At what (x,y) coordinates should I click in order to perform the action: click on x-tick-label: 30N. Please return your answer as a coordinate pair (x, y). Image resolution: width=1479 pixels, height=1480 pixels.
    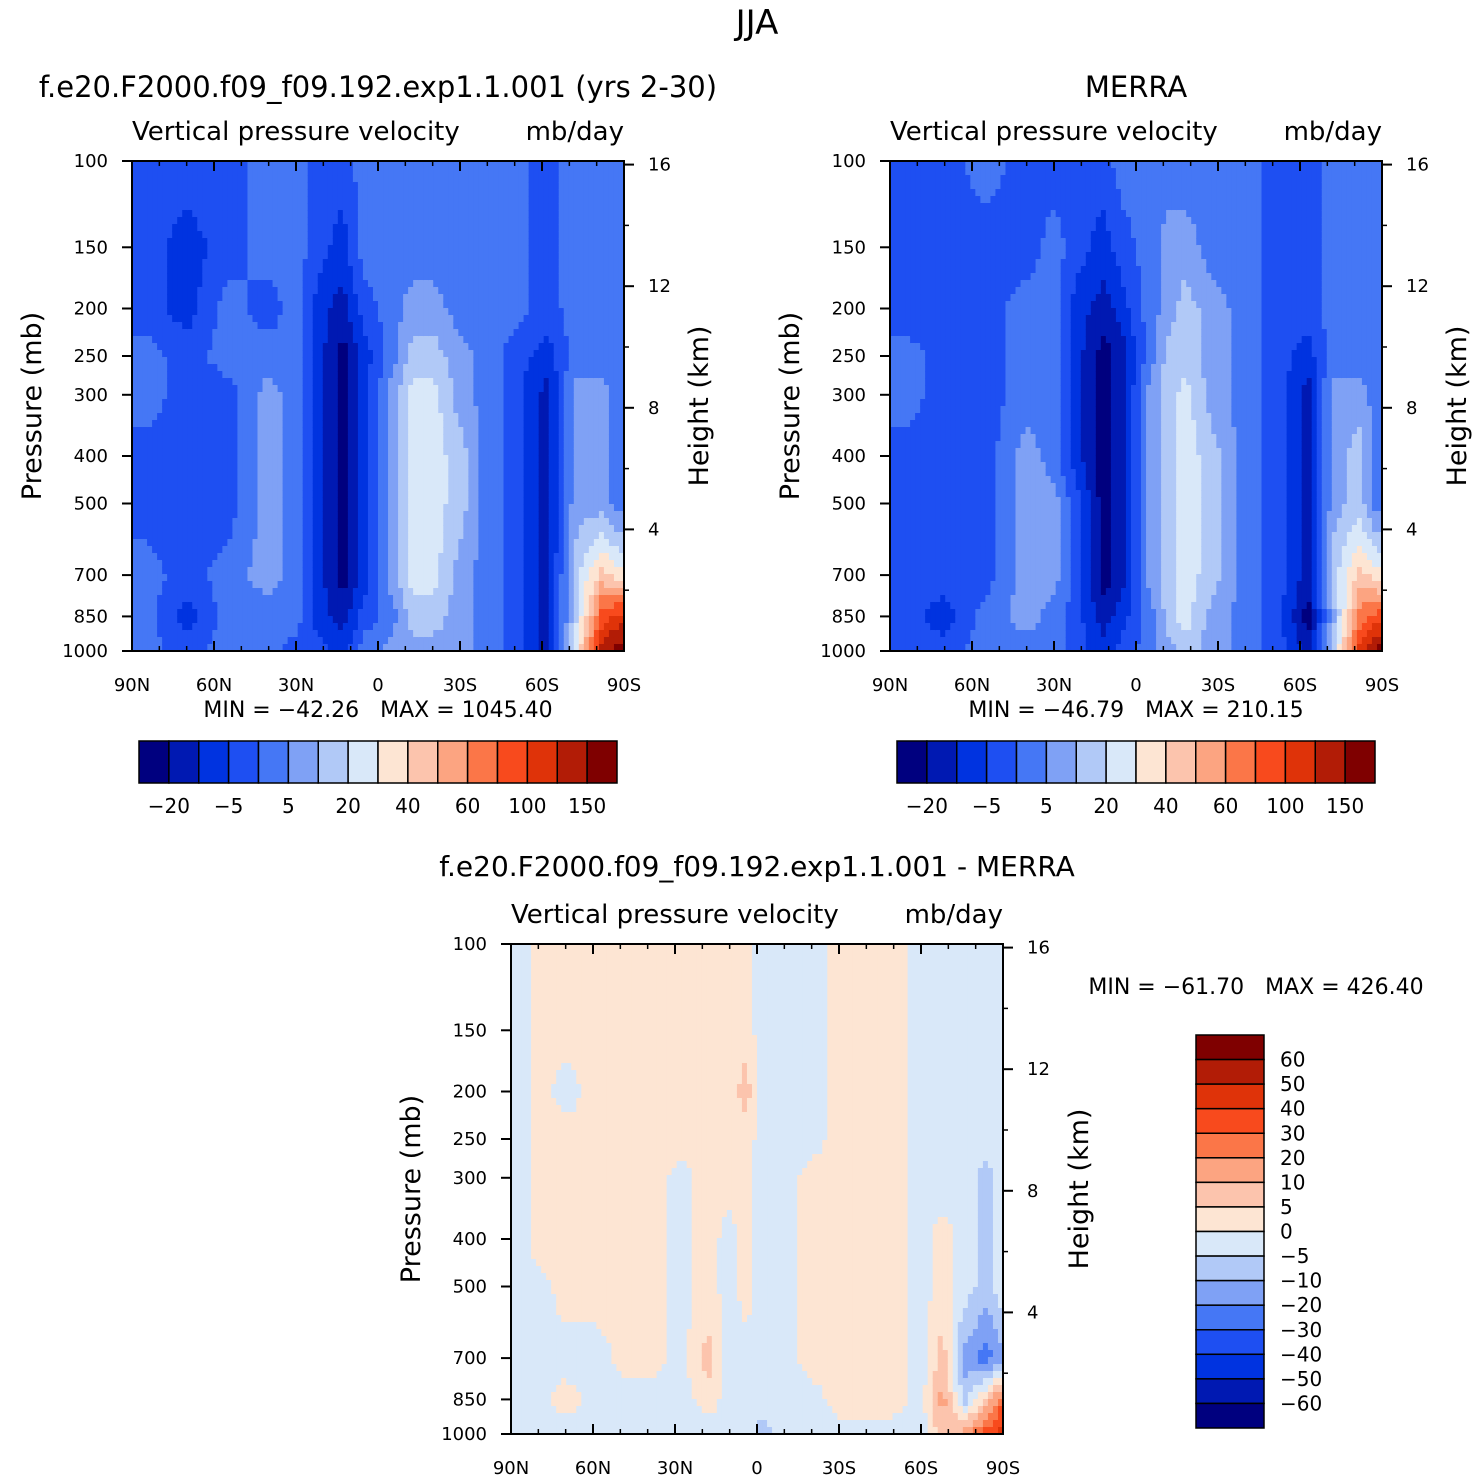
    Looking at the image, I should click on (1054, 685).